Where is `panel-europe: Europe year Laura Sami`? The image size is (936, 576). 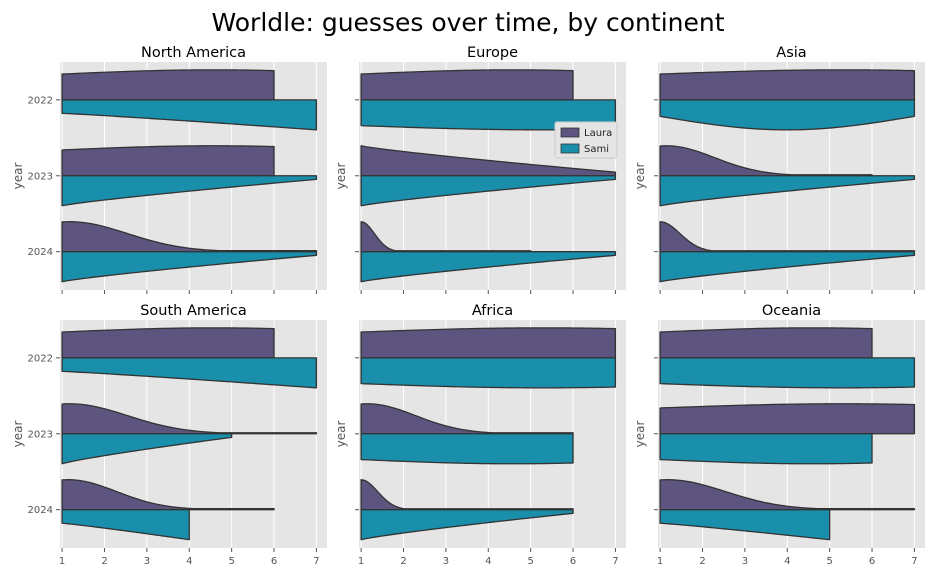
panel-europe: Europe year Laura Sami is located at coordinates (480, 169).